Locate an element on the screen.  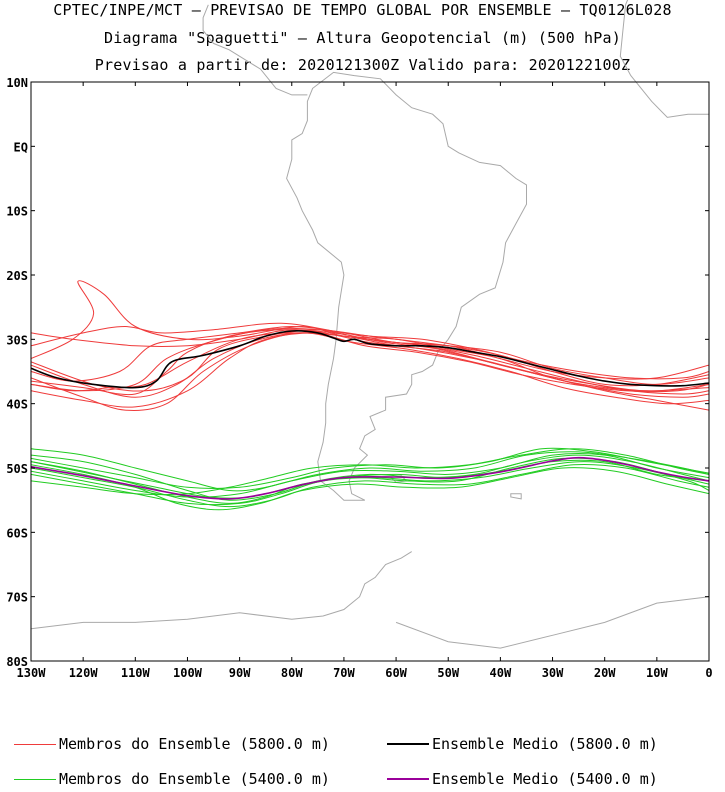
legend-label: Membros do Ensemble (5800.0 m) is located at coordinates (194, 744).